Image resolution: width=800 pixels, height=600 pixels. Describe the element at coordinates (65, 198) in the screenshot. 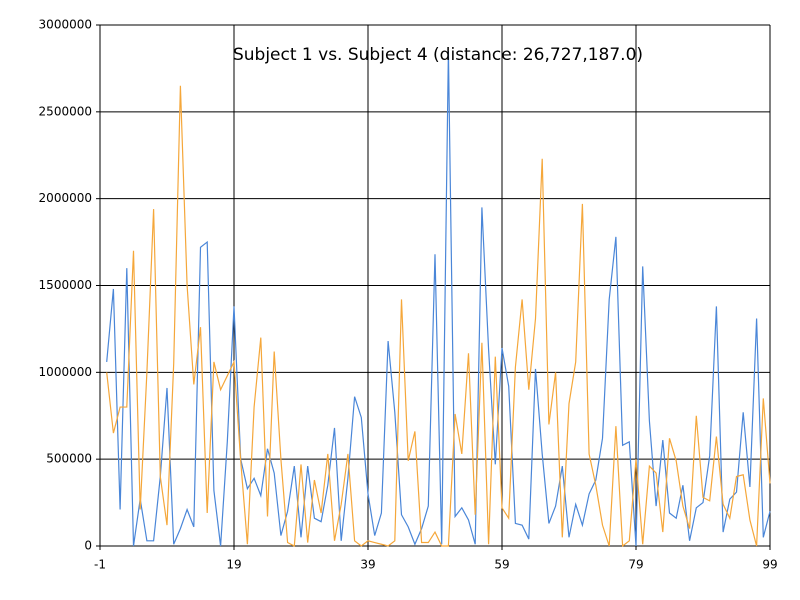

I see `y-tick-label: 2000000` at that location.